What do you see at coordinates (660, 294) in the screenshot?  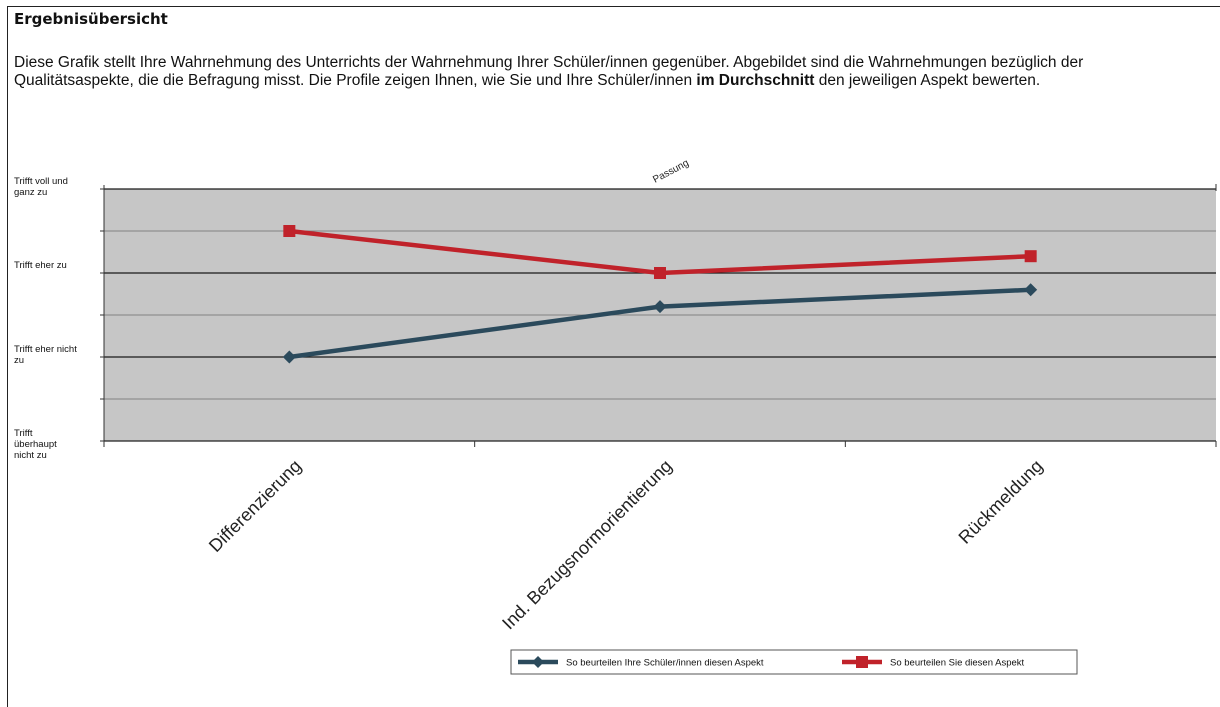 I see `series-group` at bounding box center [660, 294].